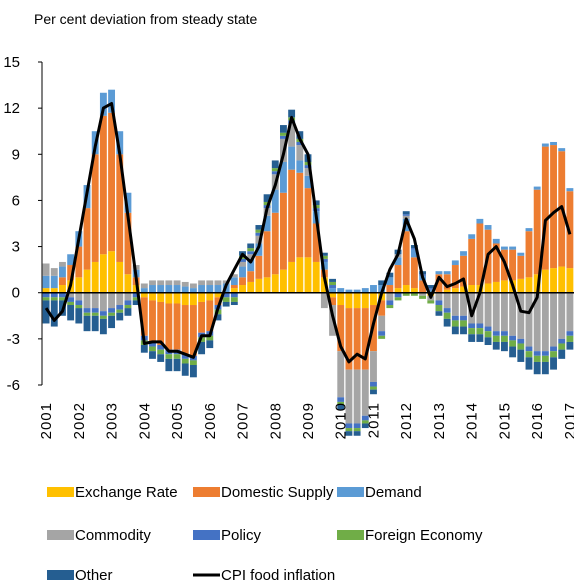  What do you see at coordinates (568, 420) in the screenshot?
I see `x-tick-label: 2017` at bounding box center [568, 420].